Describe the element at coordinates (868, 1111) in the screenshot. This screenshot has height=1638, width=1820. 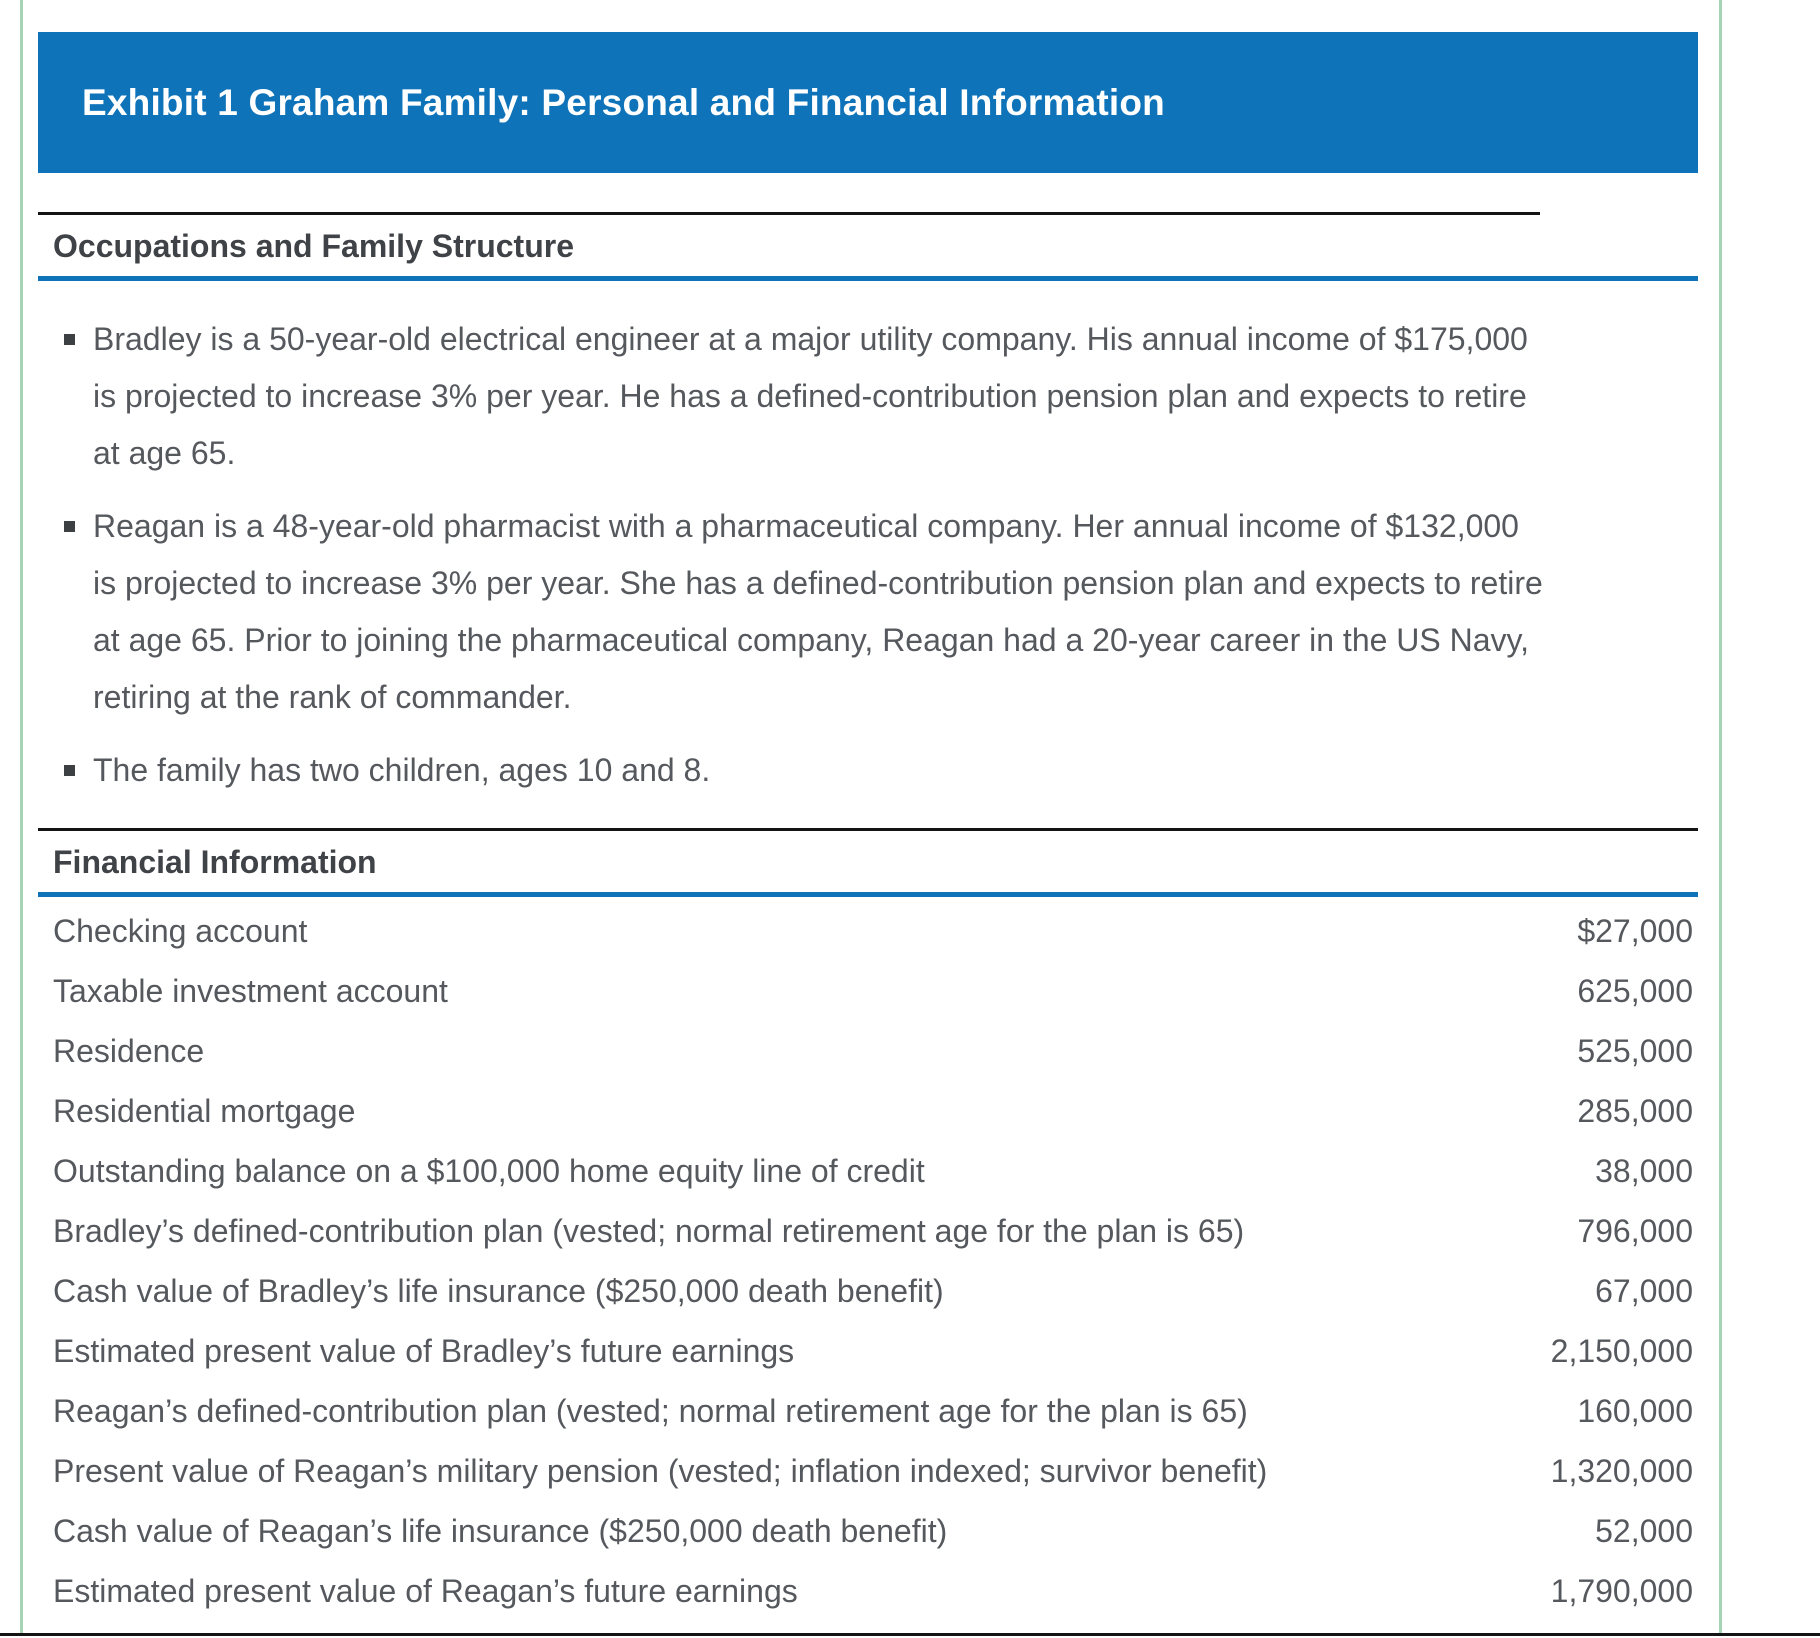
I see `table-row: Residential mortgage 285,000` at that location.